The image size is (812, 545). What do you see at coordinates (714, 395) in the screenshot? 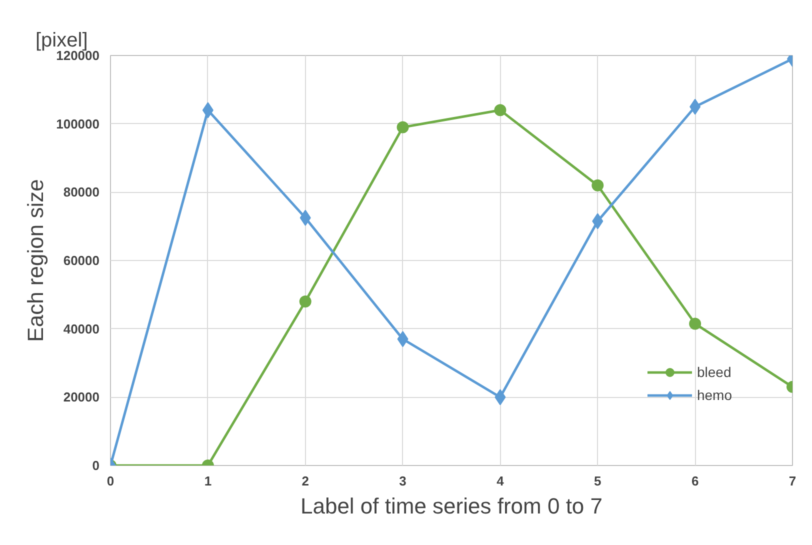
I see `legend-label: hemo` at bounding box center [714, 395].